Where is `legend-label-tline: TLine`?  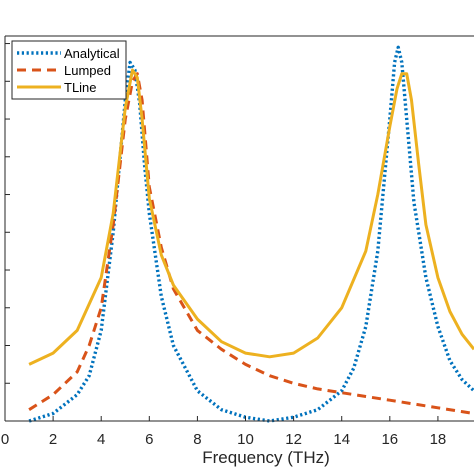
legend-label-tline: TLine is located at coordinates (80, 87).